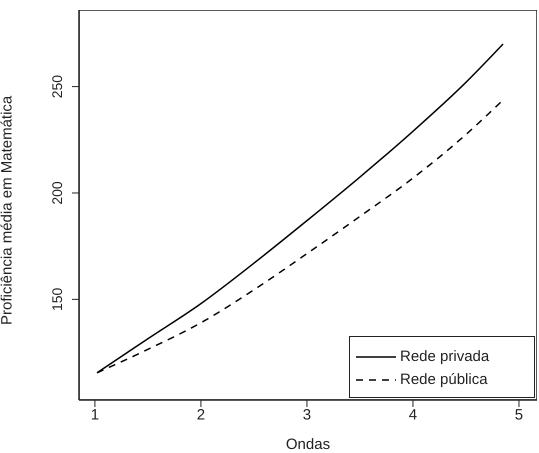 Image resolution: width=539 pixels, height=453 pixels. What do you see at coordinates (413, 415) in the screenshot?
I see `x-tick-label: 4` at bounding box center [413, 415].